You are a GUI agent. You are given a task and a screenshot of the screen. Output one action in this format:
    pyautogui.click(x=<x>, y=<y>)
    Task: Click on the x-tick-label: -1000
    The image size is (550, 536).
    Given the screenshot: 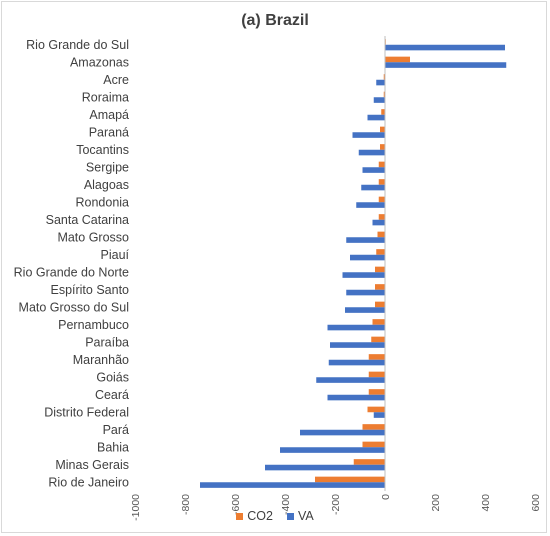 What is the action you would take?
    pyautogui.click(x=136, y=507)
    